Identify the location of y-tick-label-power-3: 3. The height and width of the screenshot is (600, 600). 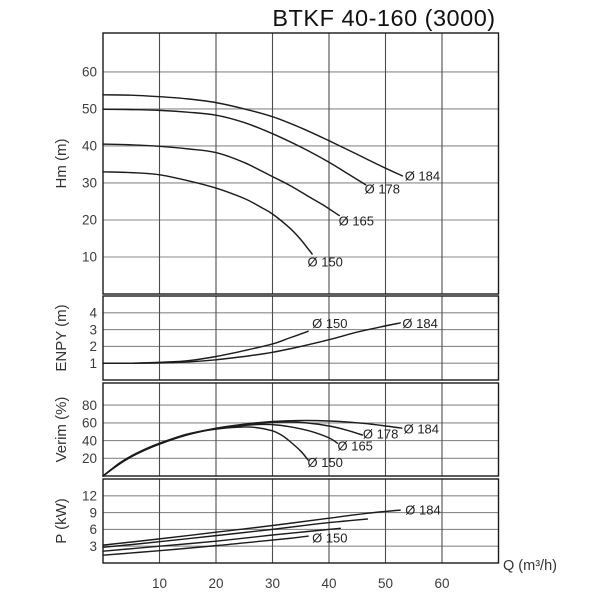
(93, 546).